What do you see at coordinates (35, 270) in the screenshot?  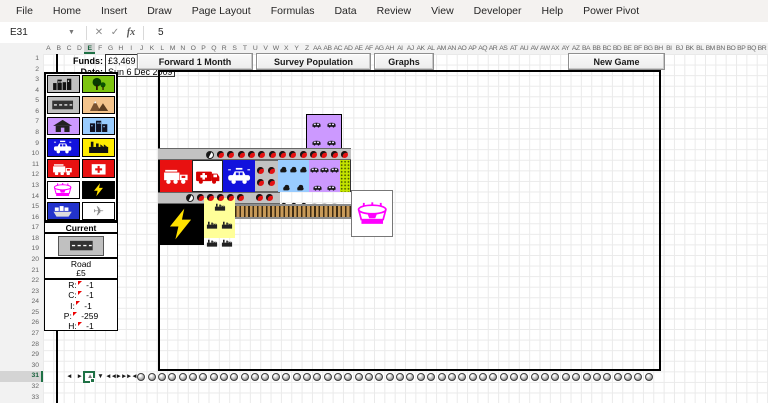 I see `row-header-21: 21` at bounding box center [35, 270].